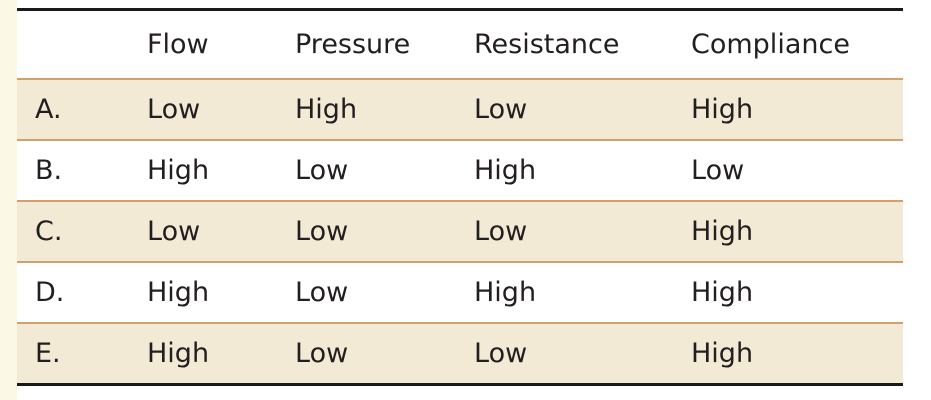  I want to click on table-row-a: A. Low High Low High, so click(460, 109).